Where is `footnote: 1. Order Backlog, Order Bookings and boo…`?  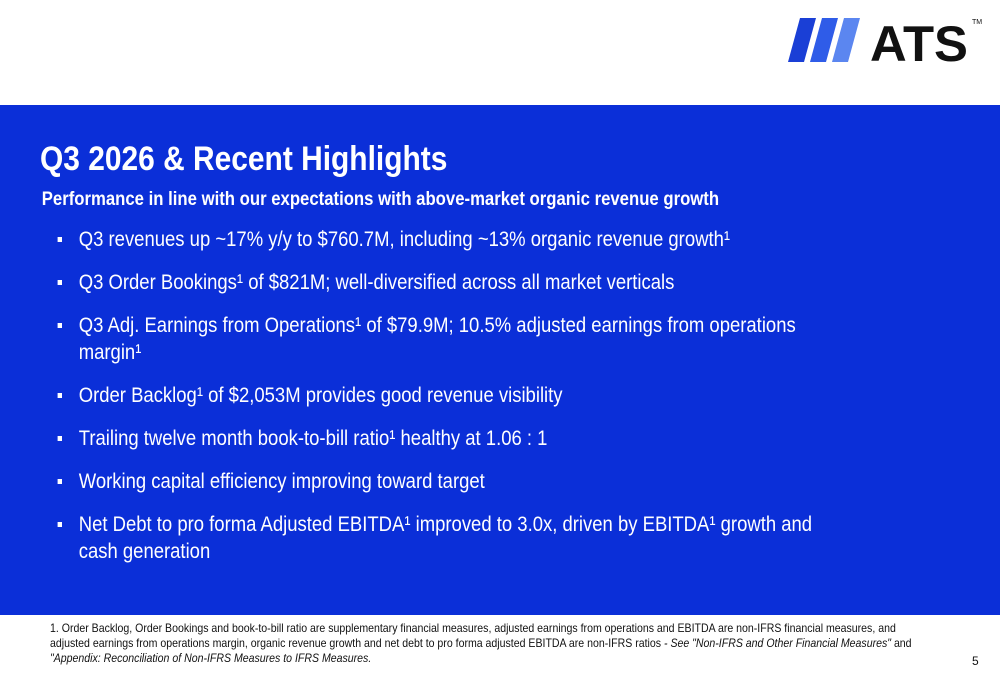 footnote: 1. Order Backlog, Order Bookings and boo… is located at coordinates (490, 643).